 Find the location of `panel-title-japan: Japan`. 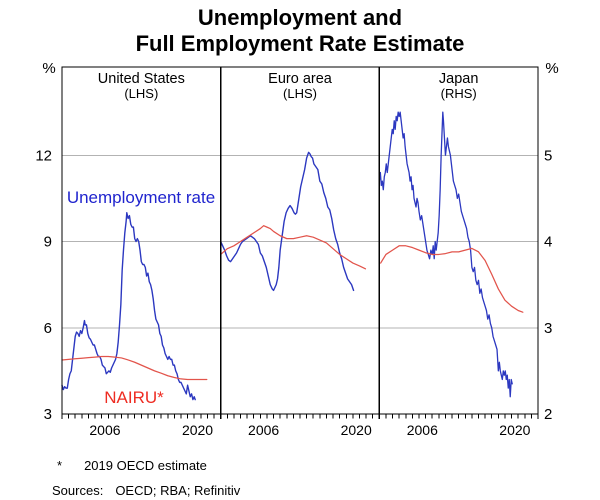

panel-title-japan: Japan is located at coordinates (459, 79).